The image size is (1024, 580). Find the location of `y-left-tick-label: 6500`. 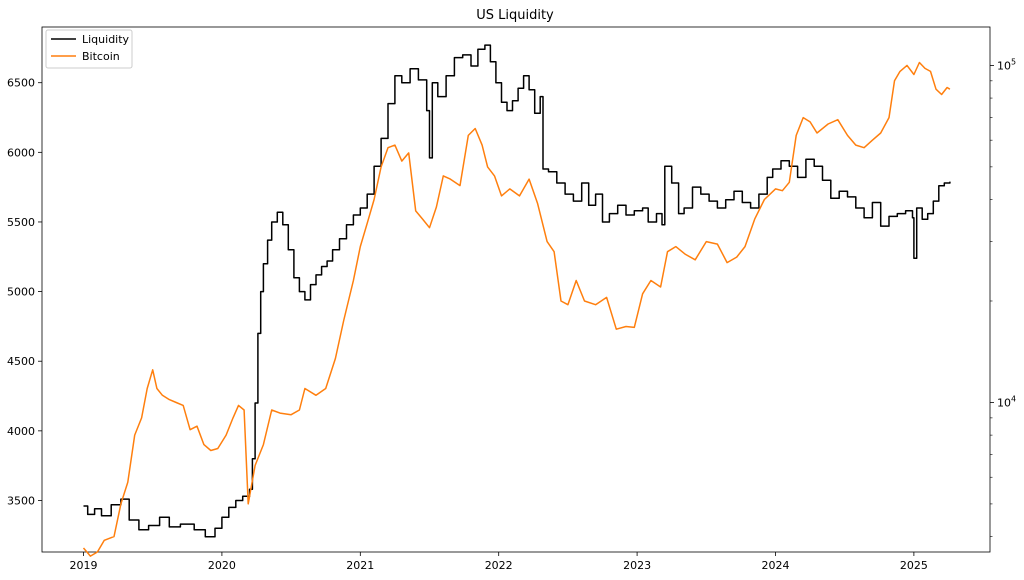

y-left-tick-label: 6500 is located at coordinates (21, 83).